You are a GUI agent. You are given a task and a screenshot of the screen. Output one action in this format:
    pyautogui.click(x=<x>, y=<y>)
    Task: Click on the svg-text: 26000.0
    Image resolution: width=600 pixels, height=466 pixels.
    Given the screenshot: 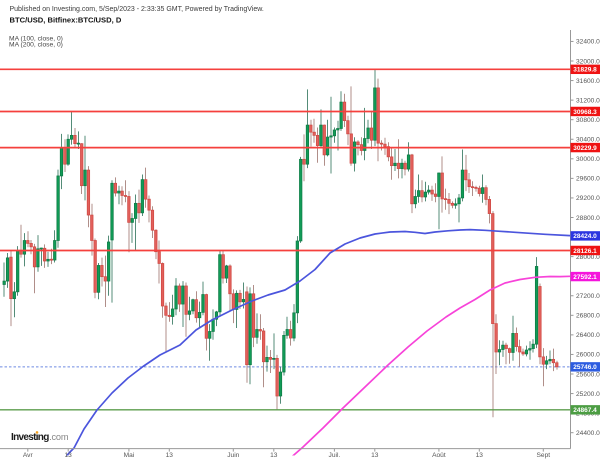 What is the action you would take?
    pyautogui.click(x=588, y=355)
    